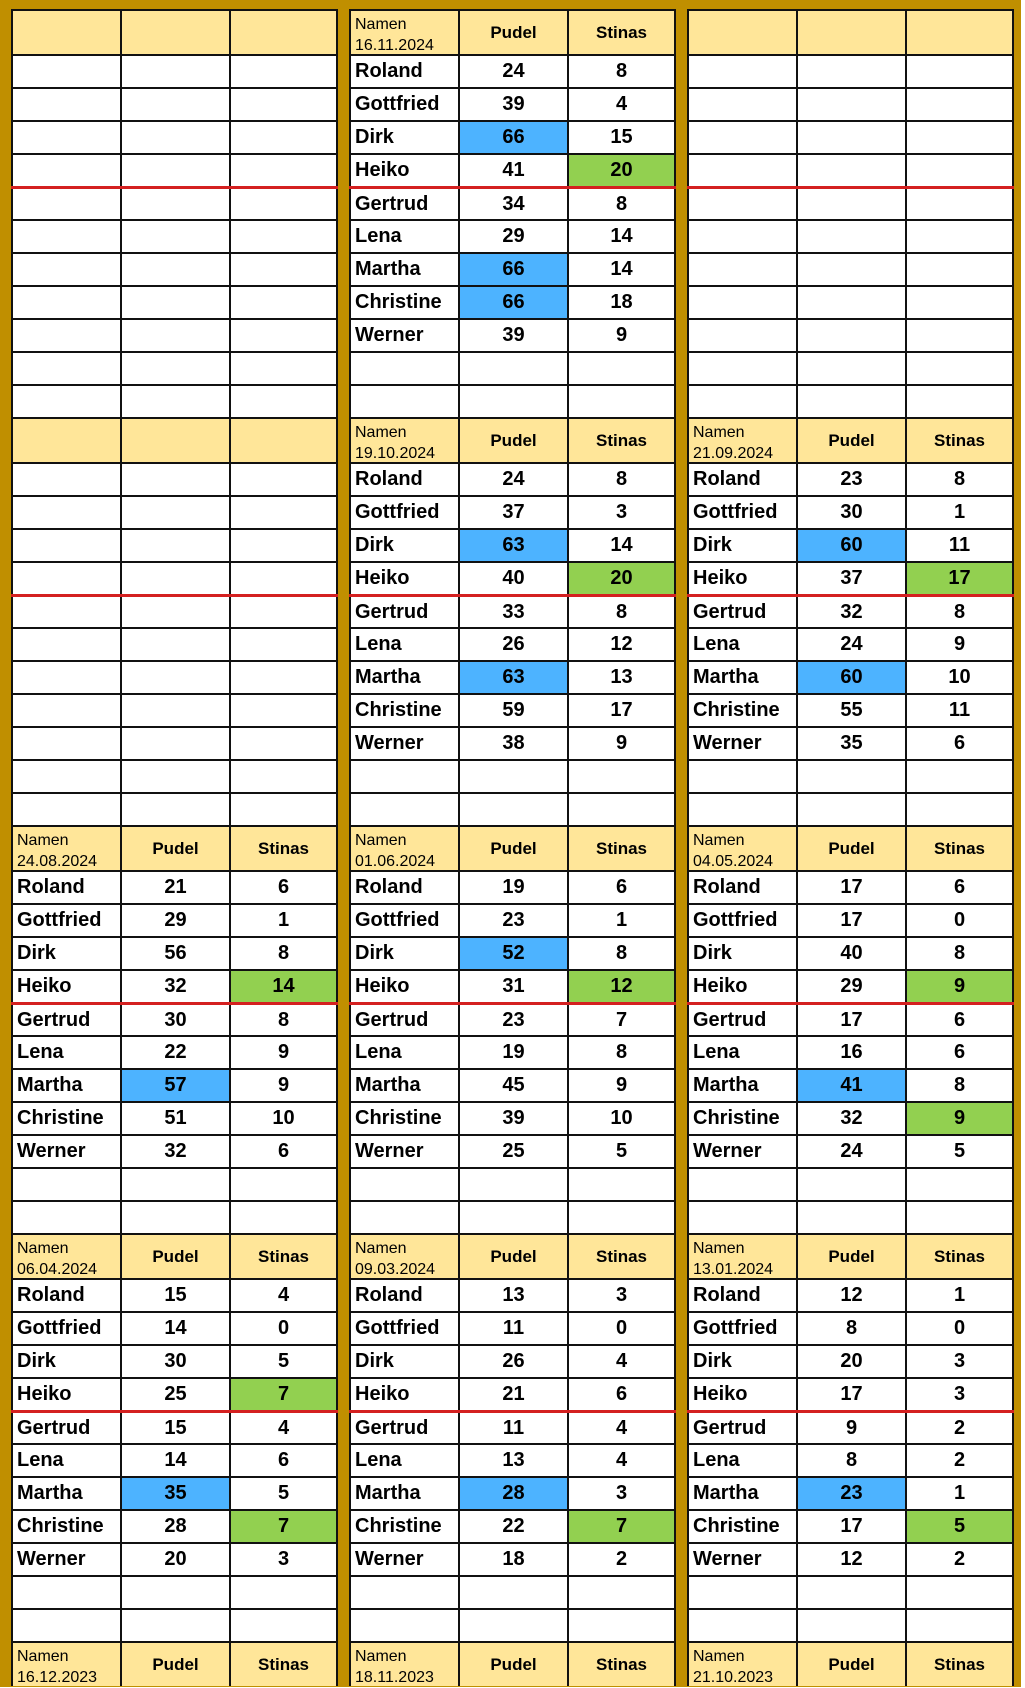 The height and width of the screenshot is (1688, 1025). What do you see at coordinates (65, 1295) in the screenshot?
I see `player-name-cell: Roland` at bounding box center [65, 1295].